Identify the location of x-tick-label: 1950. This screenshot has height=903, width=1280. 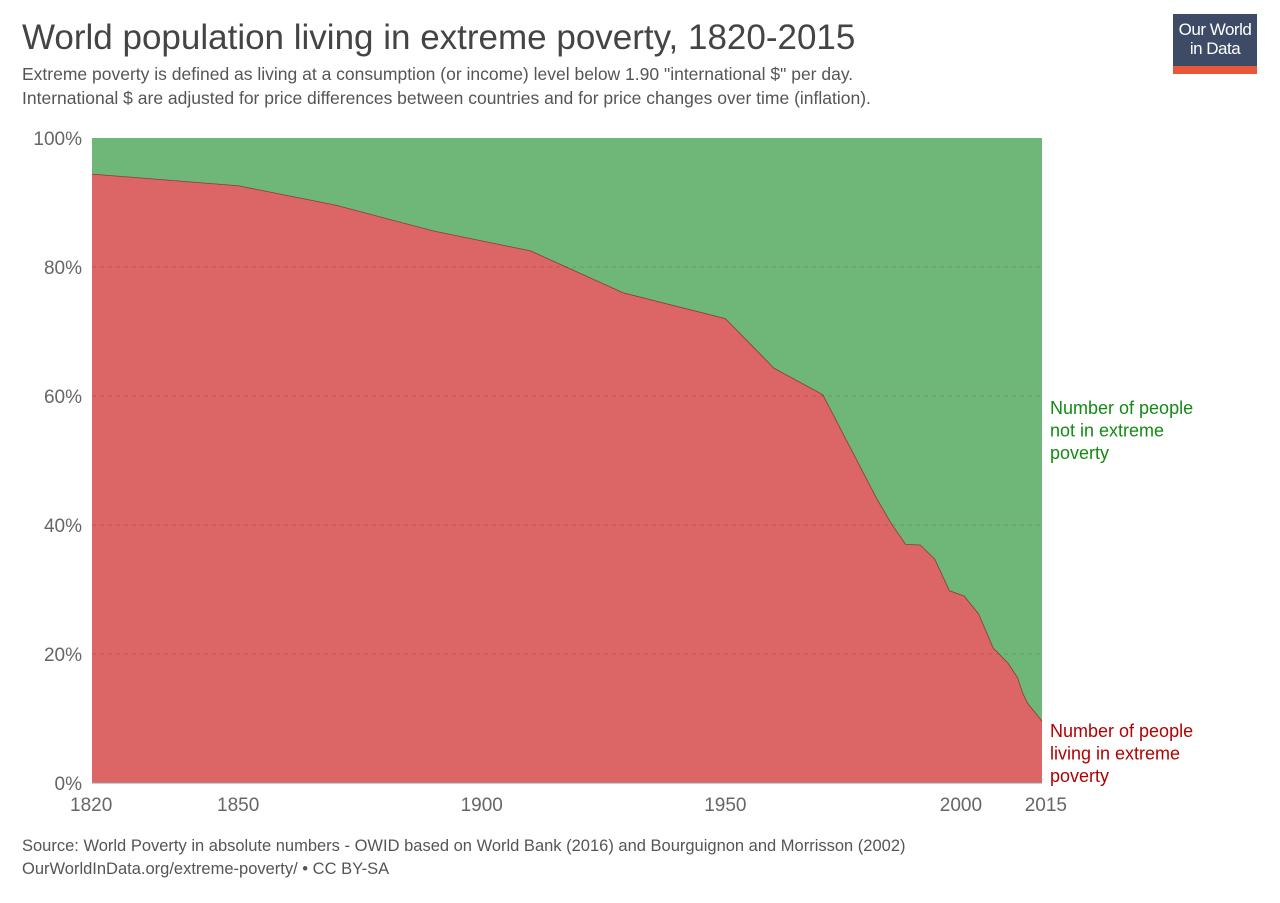
(725, 805).